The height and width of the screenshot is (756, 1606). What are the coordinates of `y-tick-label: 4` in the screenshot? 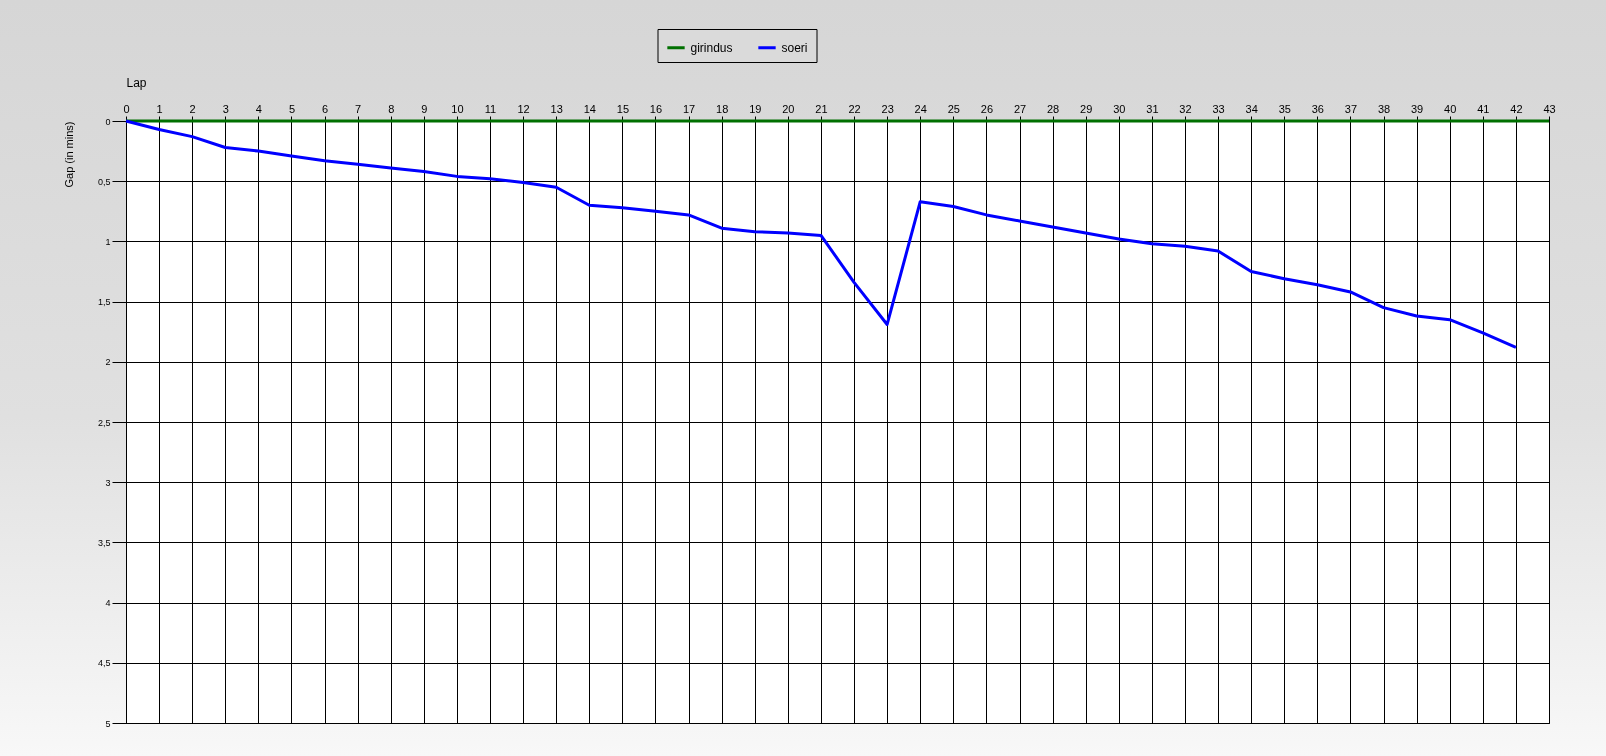 It's located at (108, 603).